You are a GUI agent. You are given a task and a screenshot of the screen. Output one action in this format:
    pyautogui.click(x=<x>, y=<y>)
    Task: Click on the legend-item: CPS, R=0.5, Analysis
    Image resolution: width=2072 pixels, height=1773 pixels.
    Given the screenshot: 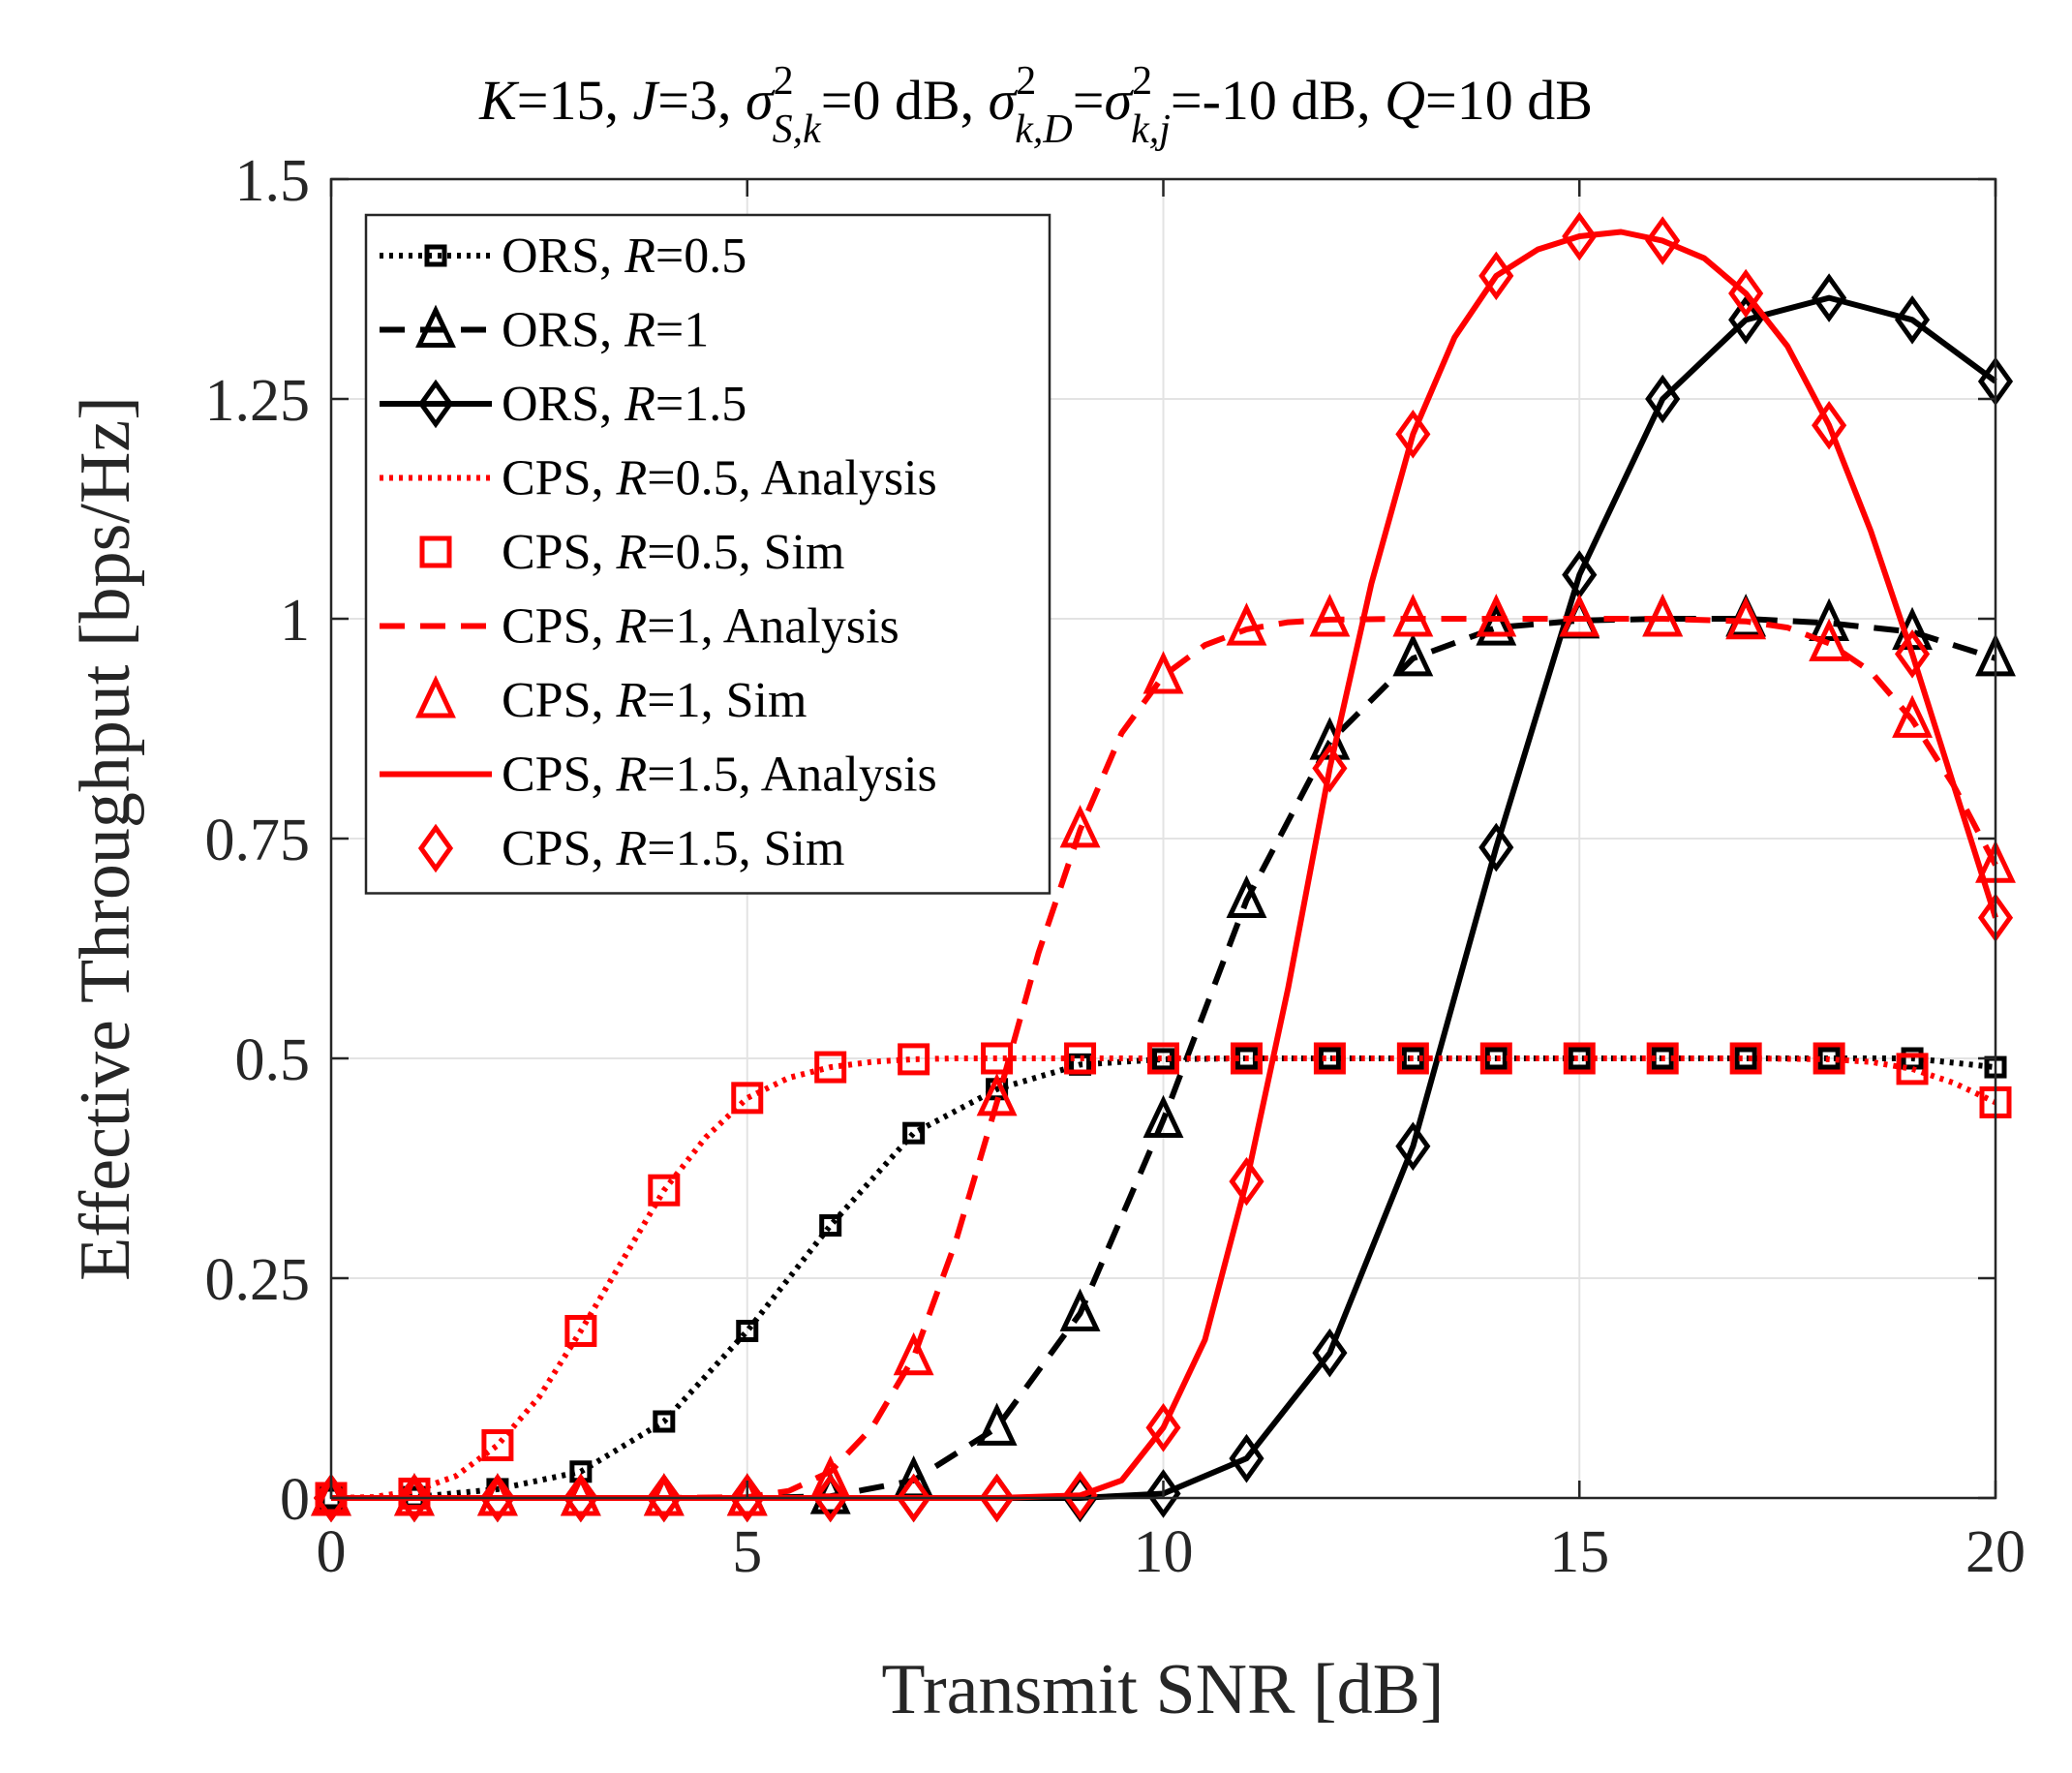 What is the action you would take?
    pyautogui.click(x=658, y=478)
    